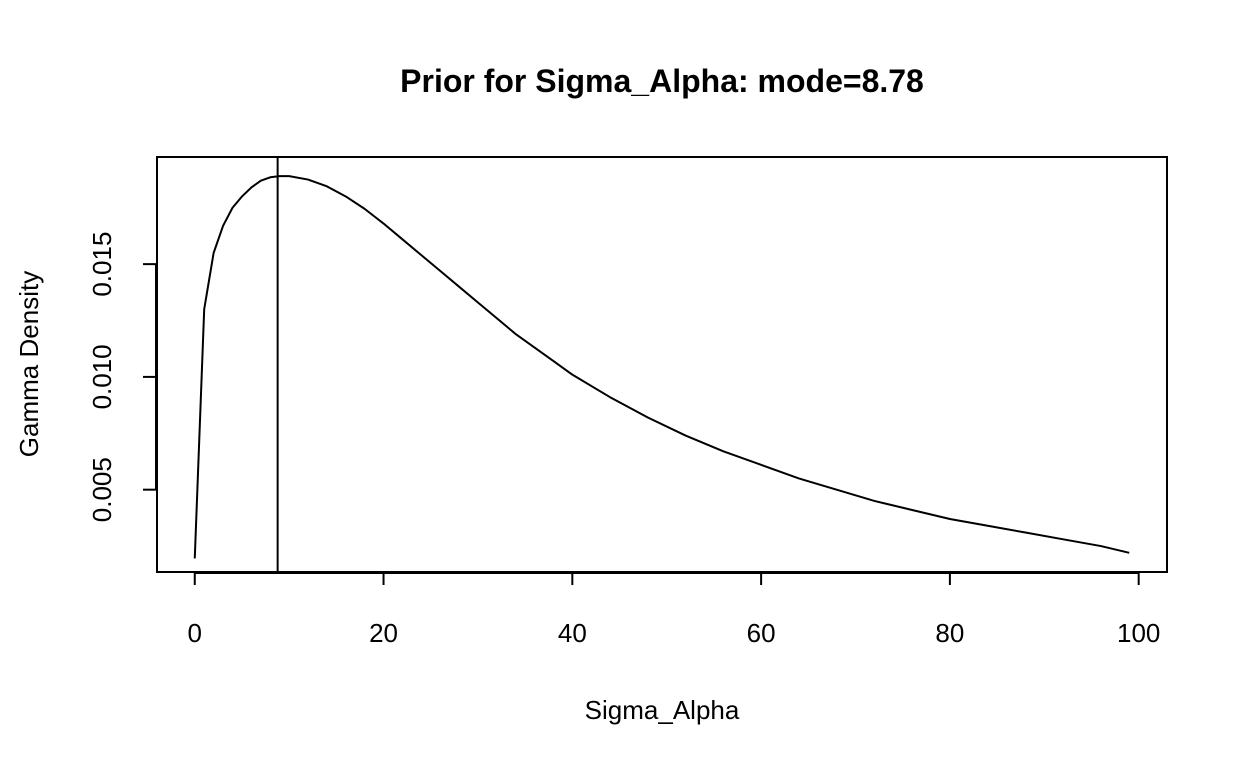 The width and height of the screenshot is (1248, 768). I want to click on y-tick-label: 0.005, so click(102, 489).